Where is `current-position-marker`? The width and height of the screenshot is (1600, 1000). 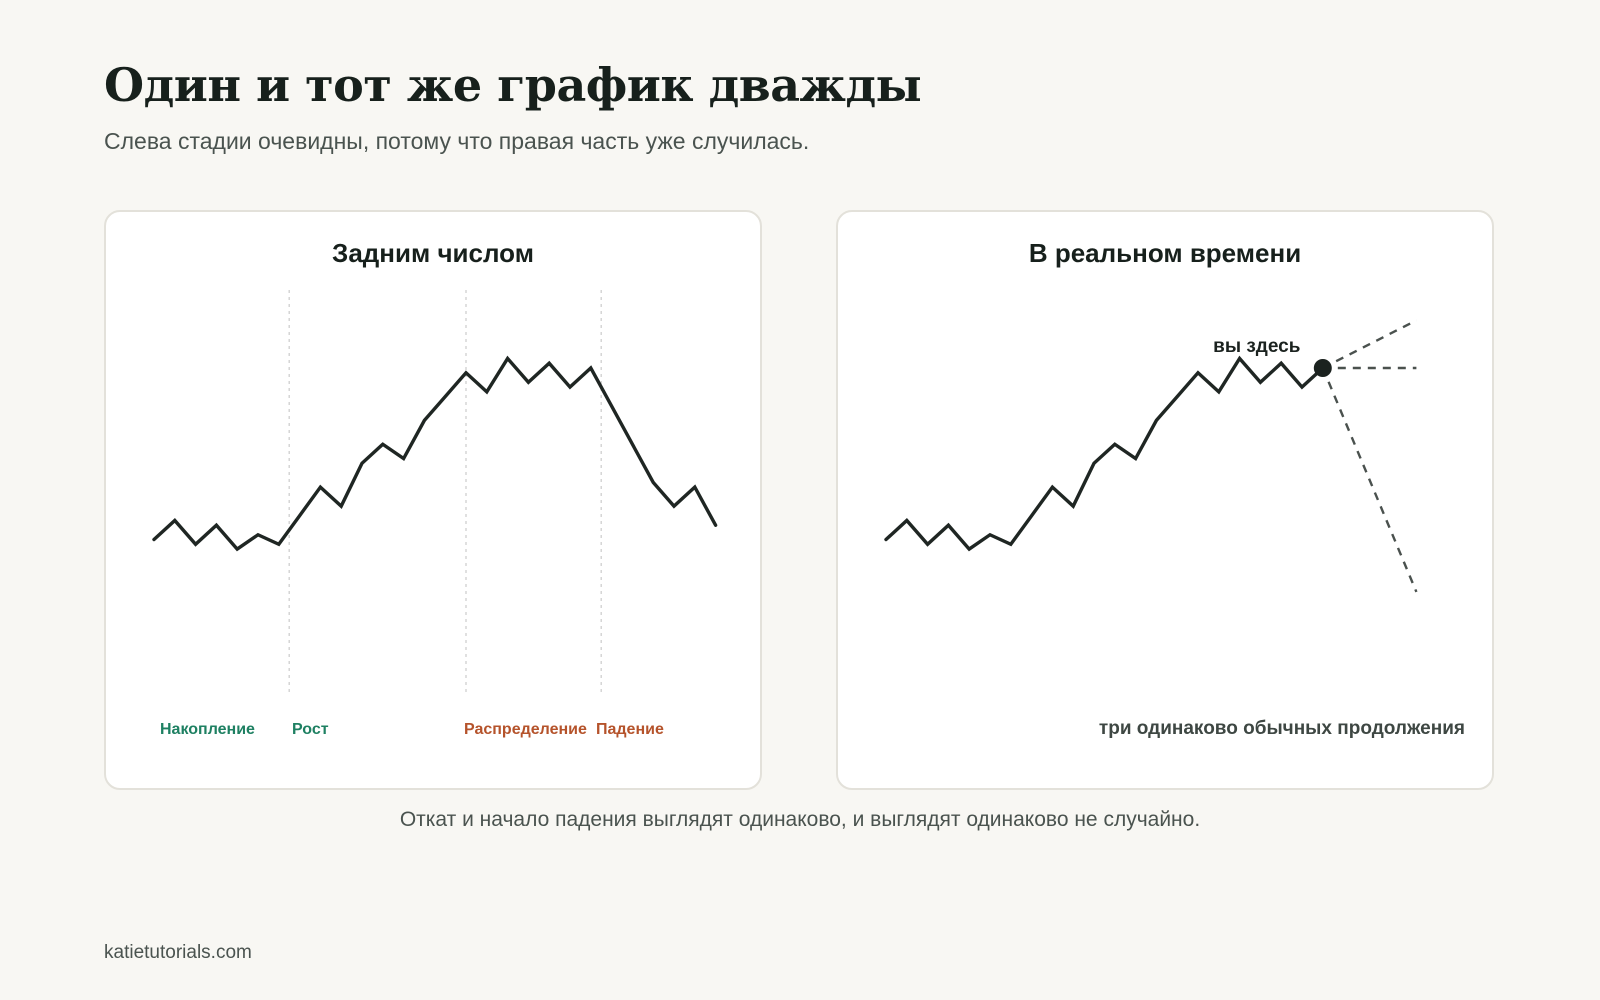 current-position-marker is located at coordinates (1322, 368).